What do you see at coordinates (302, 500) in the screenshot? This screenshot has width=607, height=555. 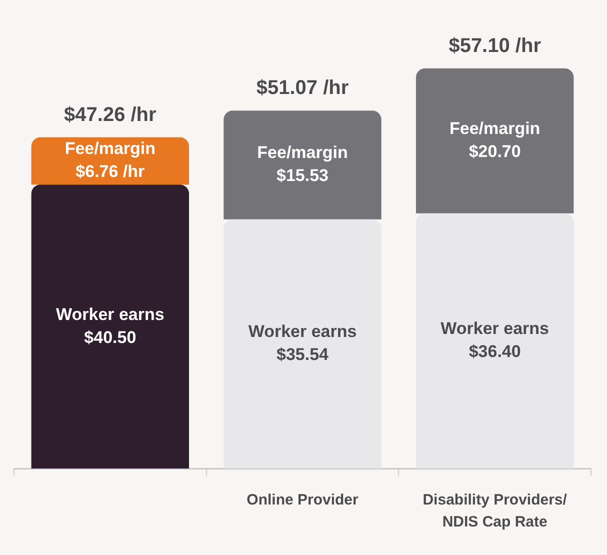 I see `x-tick-label: Online Provider` at bounding box center [302, 500].